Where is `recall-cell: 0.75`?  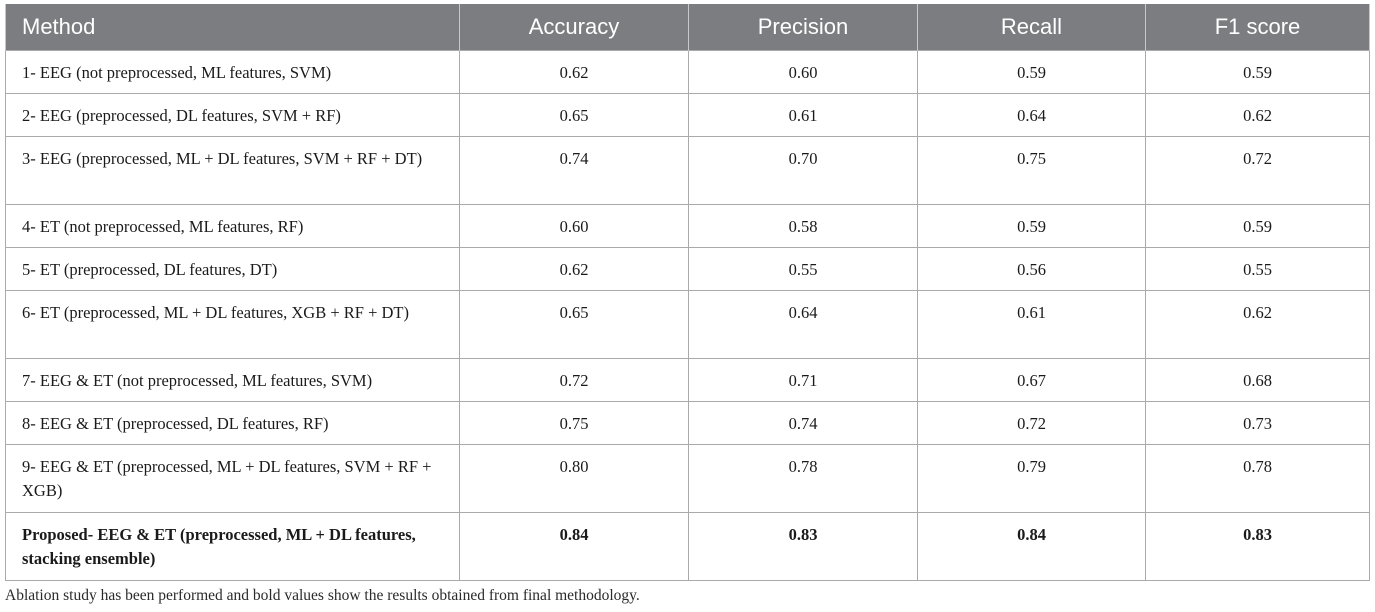
recall-cell: 0.75 is located at coordinates (1031, 170).